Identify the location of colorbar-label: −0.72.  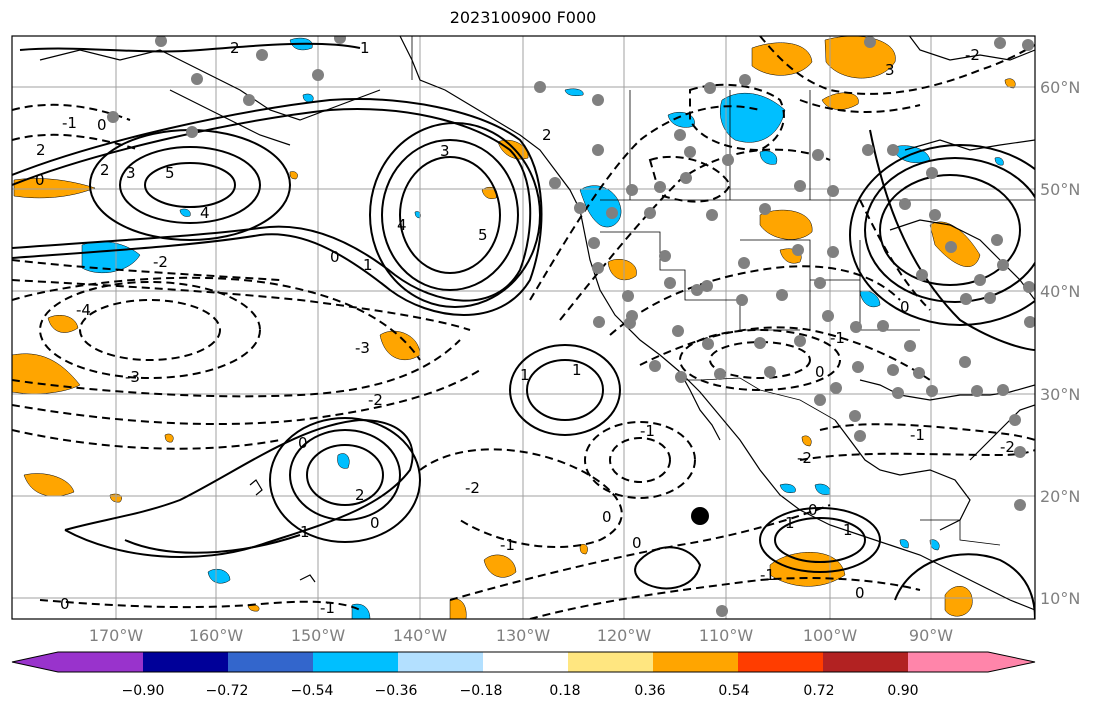
(227, 691).